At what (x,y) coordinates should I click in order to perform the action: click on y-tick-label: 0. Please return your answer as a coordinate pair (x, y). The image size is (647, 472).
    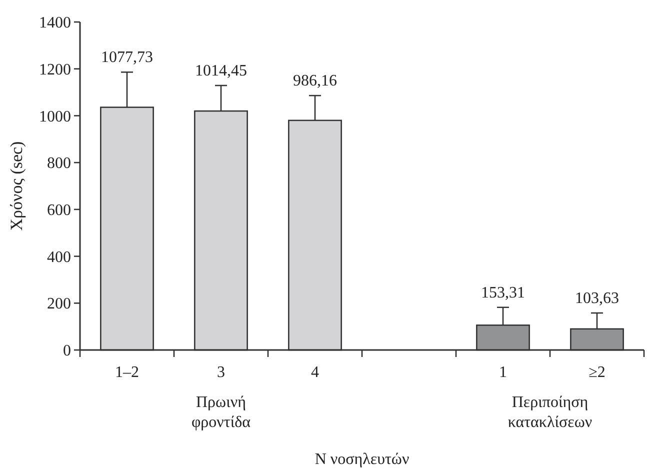
    Looking at the image, I should click on (67, 351).